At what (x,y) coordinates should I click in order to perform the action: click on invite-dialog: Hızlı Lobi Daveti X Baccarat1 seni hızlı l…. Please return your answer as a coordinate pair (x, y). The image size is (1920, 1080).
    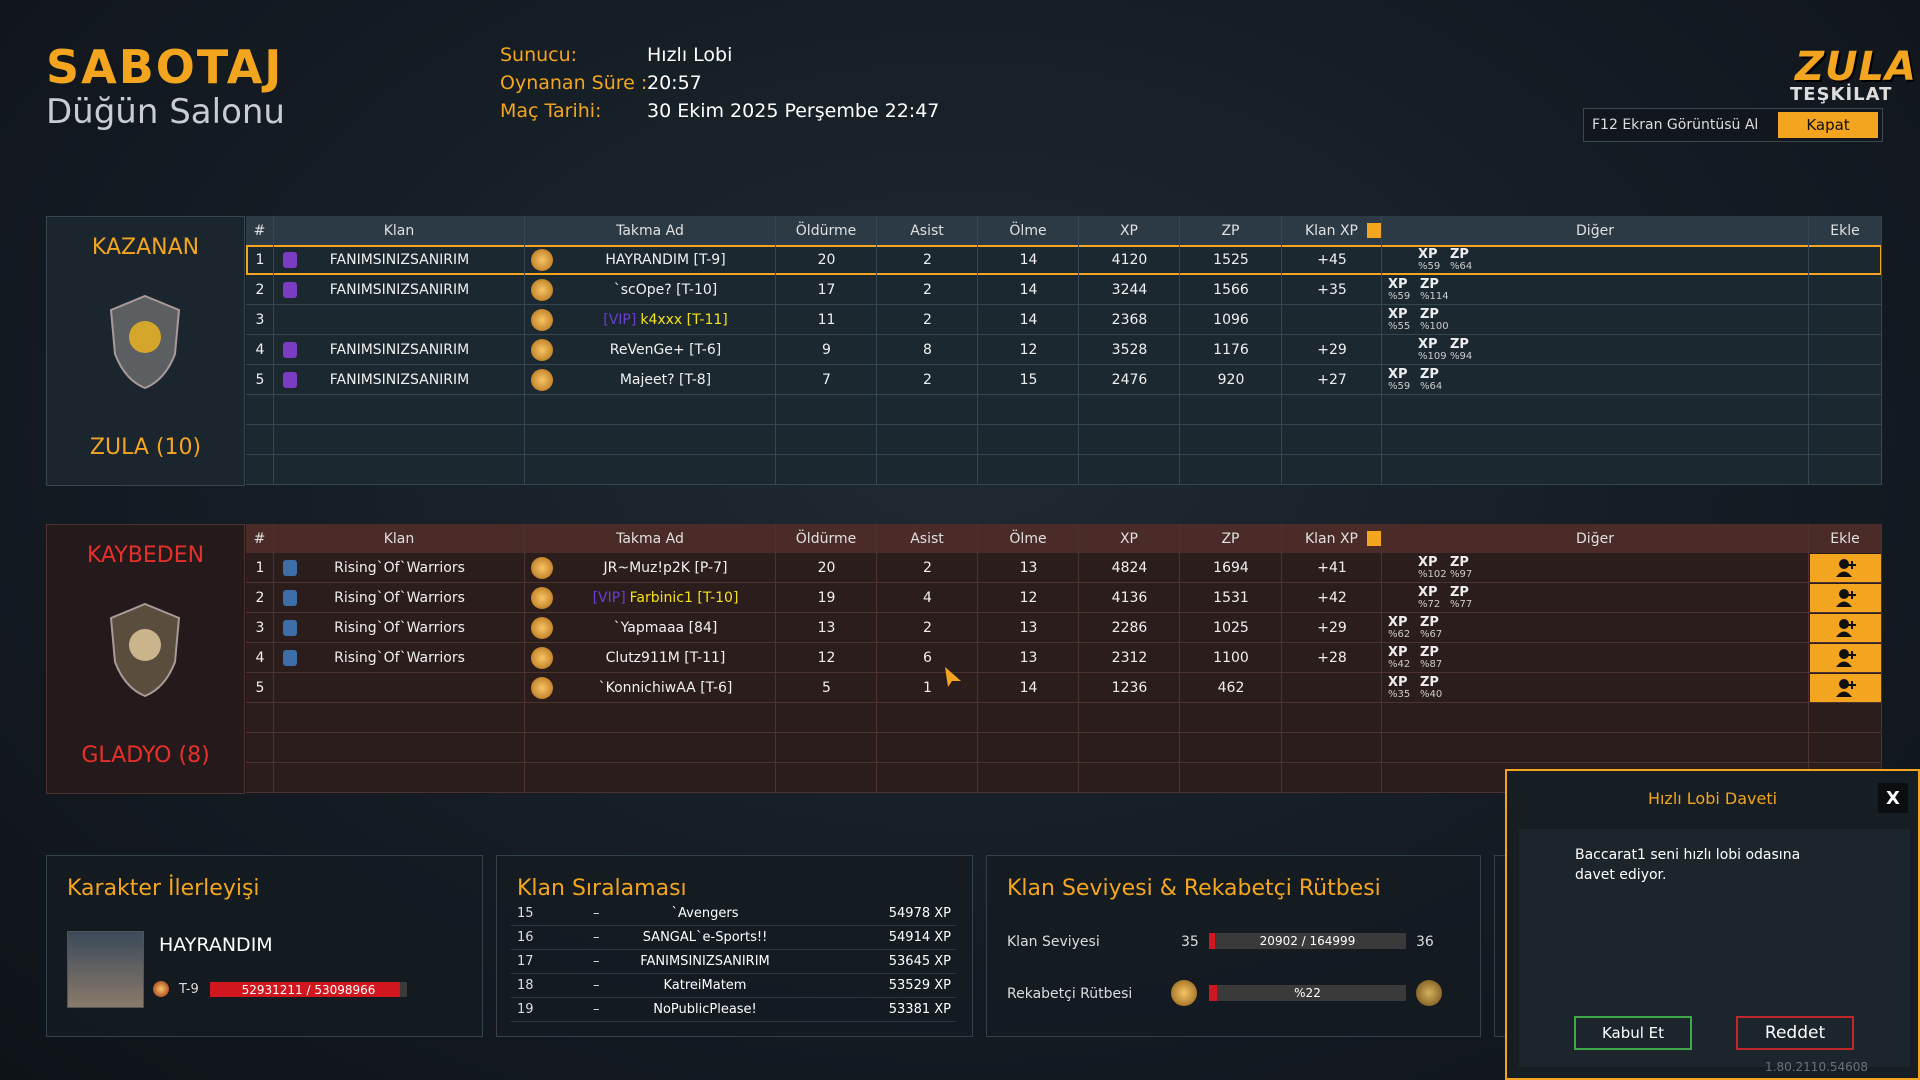
    Looking at the image, I should click on (1712, 924).